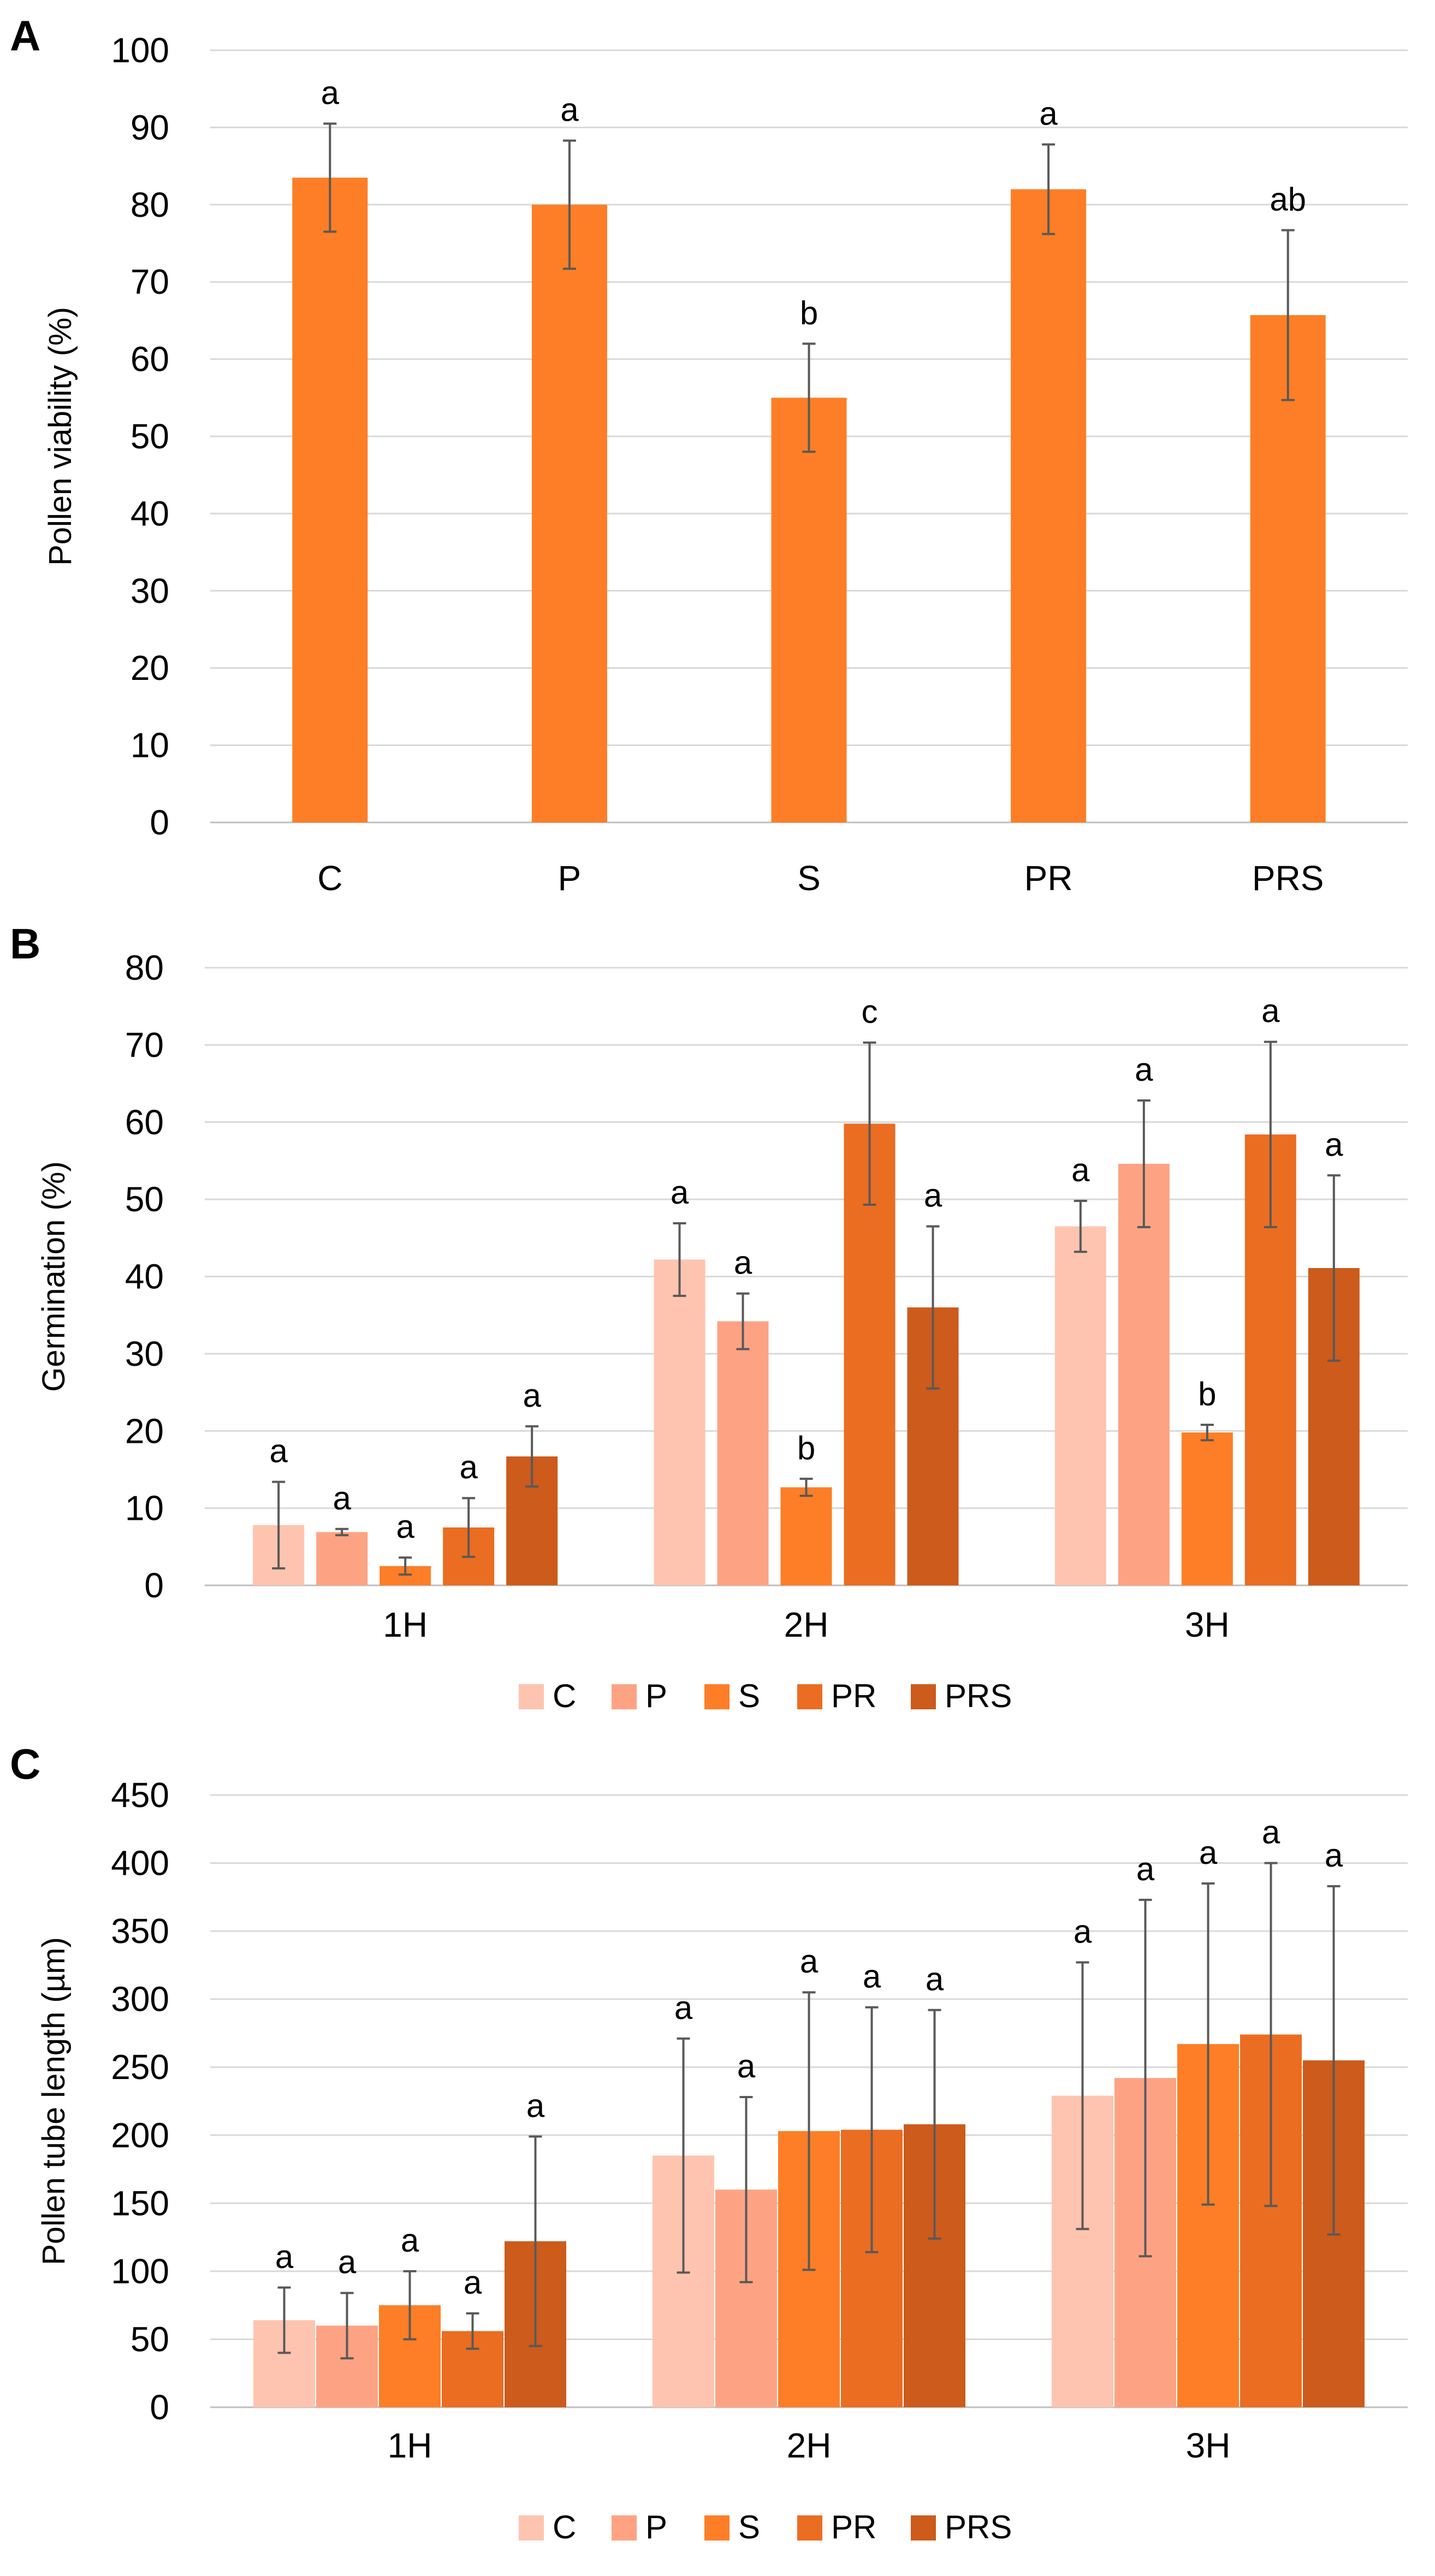 The image size is (1435, 2576). What do you see at coordinates (25, 1764) in the screenshot?
I see `panel-letter-c: C` at bounding box center [25, 1764].